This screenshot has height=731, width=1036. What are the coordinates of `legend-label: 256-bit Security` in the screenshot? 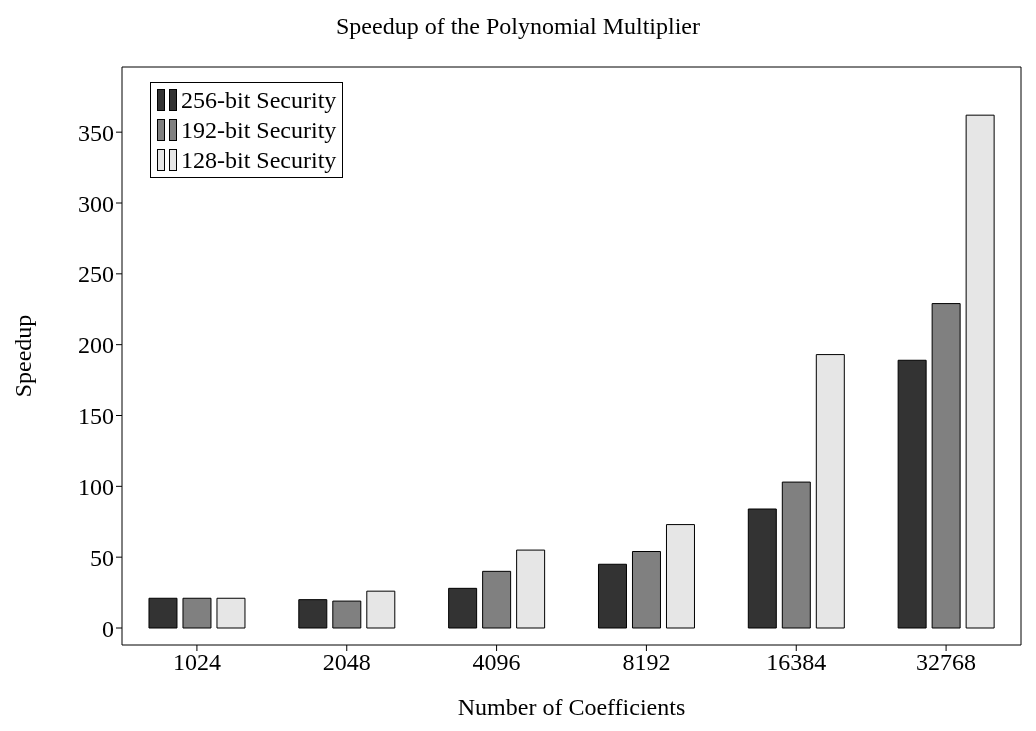 It's located at (259, 100).